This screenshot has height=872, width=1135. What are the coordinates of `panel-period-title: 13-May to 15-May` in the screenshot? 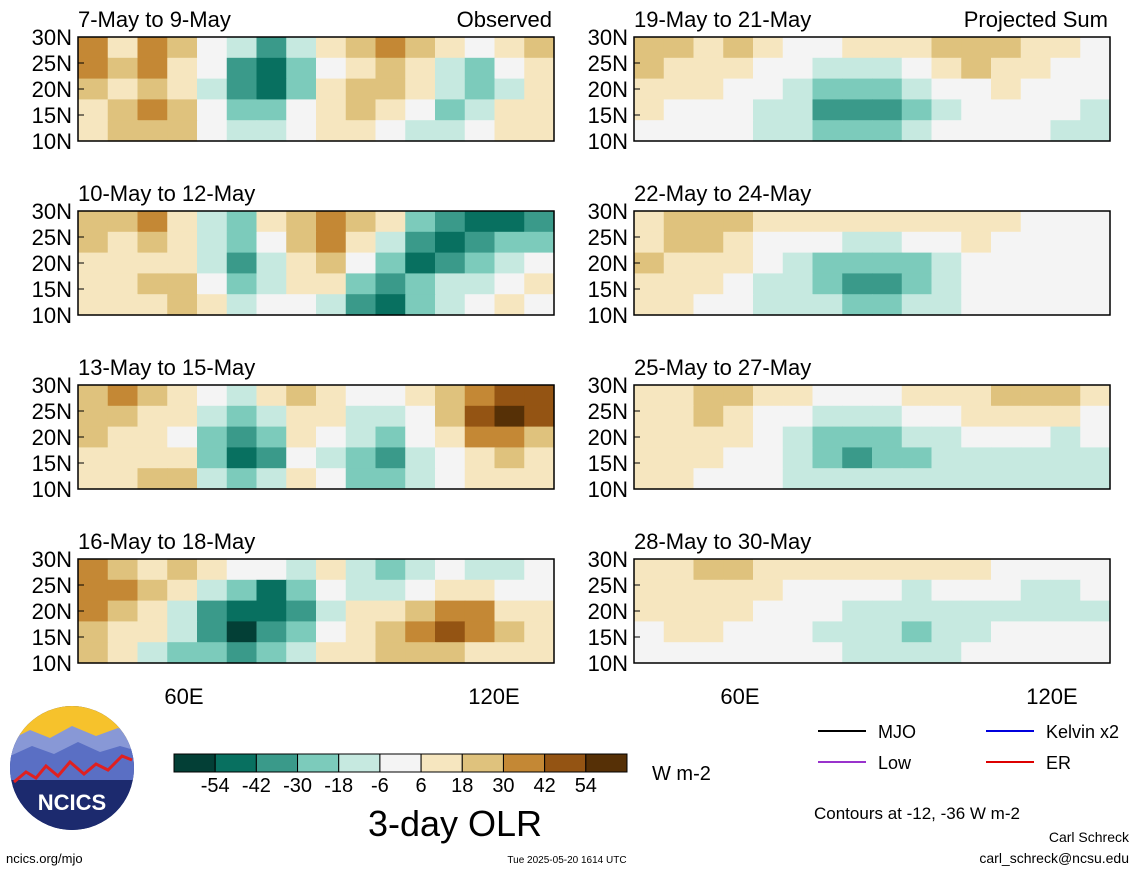 It's located at (166, 367).